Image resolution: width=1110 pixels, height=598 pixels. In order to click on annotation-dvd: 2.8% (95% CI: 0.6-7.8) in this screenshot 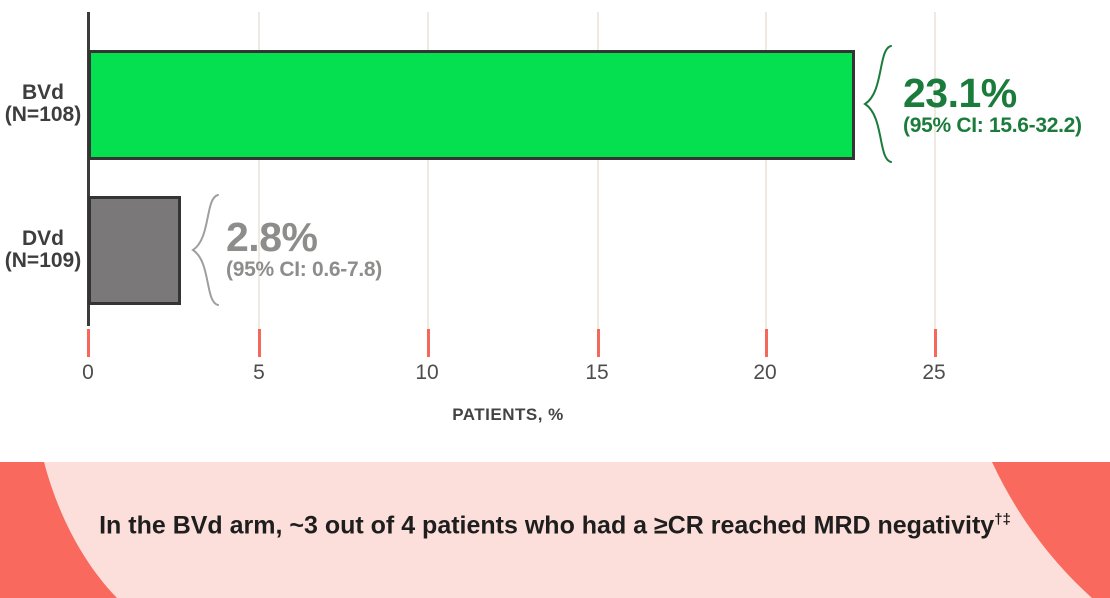, I will do `click(304, 249)`.